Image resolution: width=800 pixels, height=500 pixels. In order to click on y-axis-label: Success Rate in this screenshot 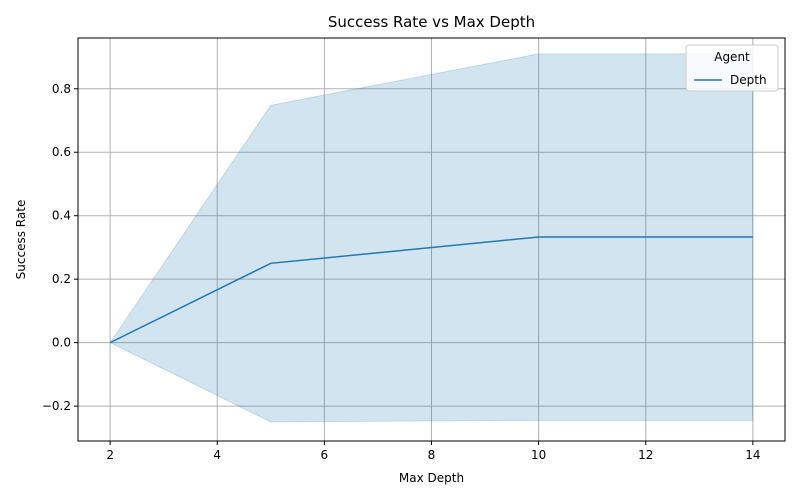, I will do `click(21, 240)`.